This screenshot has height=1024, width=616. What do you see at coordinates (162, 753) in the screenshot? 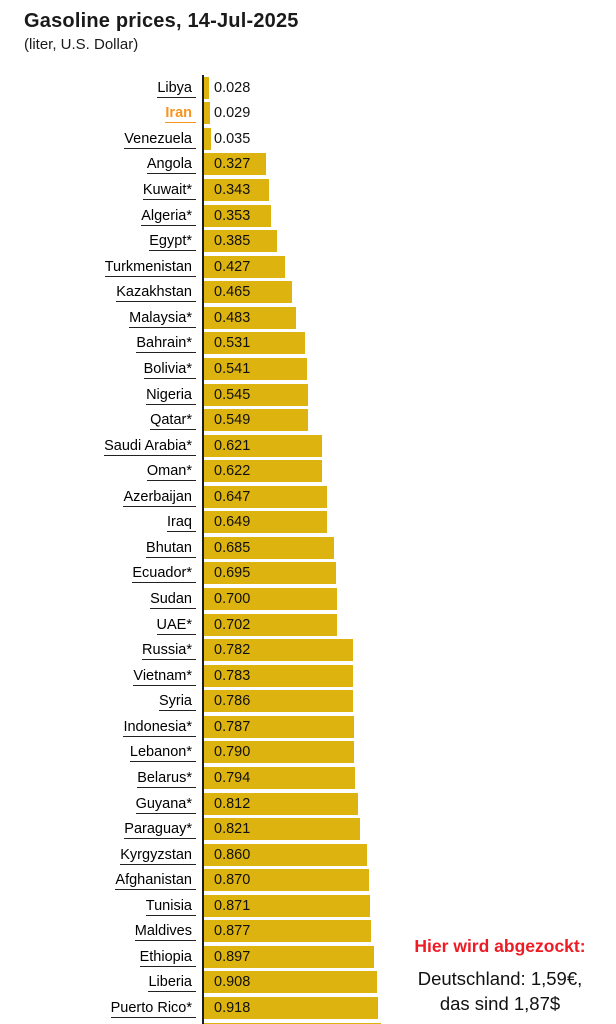
I see `country-label: Lebanon*` at bounding box center [162, 753].